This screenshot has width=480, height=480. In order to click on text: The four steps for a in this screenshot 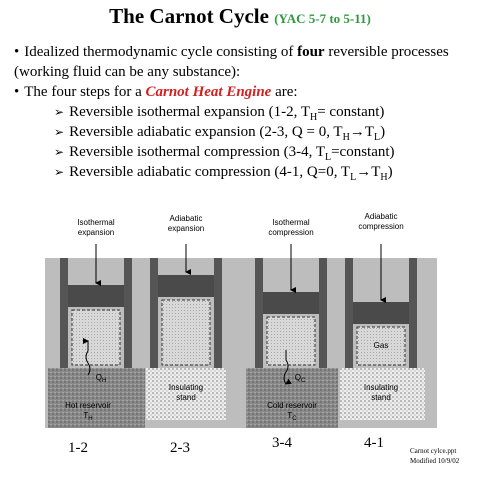, I will do `click(85, 92)`.